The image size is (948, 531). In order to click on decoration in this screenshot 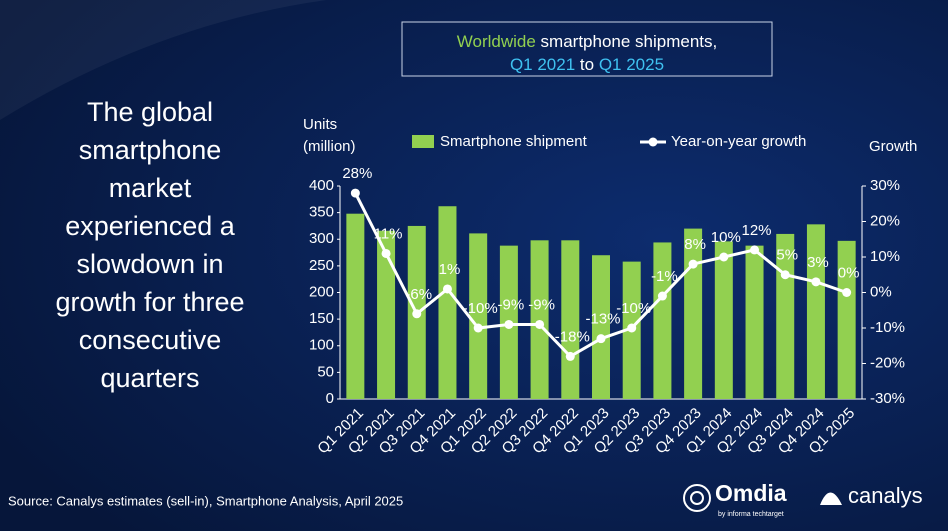, I will do `click(280, 60)`.